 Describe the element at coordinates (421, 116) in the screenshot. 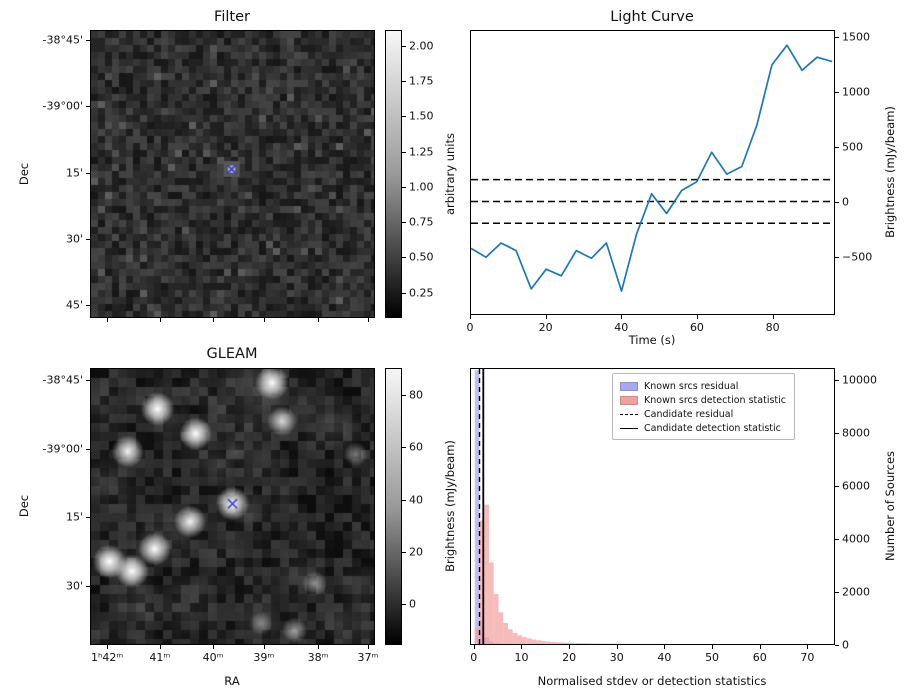

I see `tick-label: 1.50` at that location.